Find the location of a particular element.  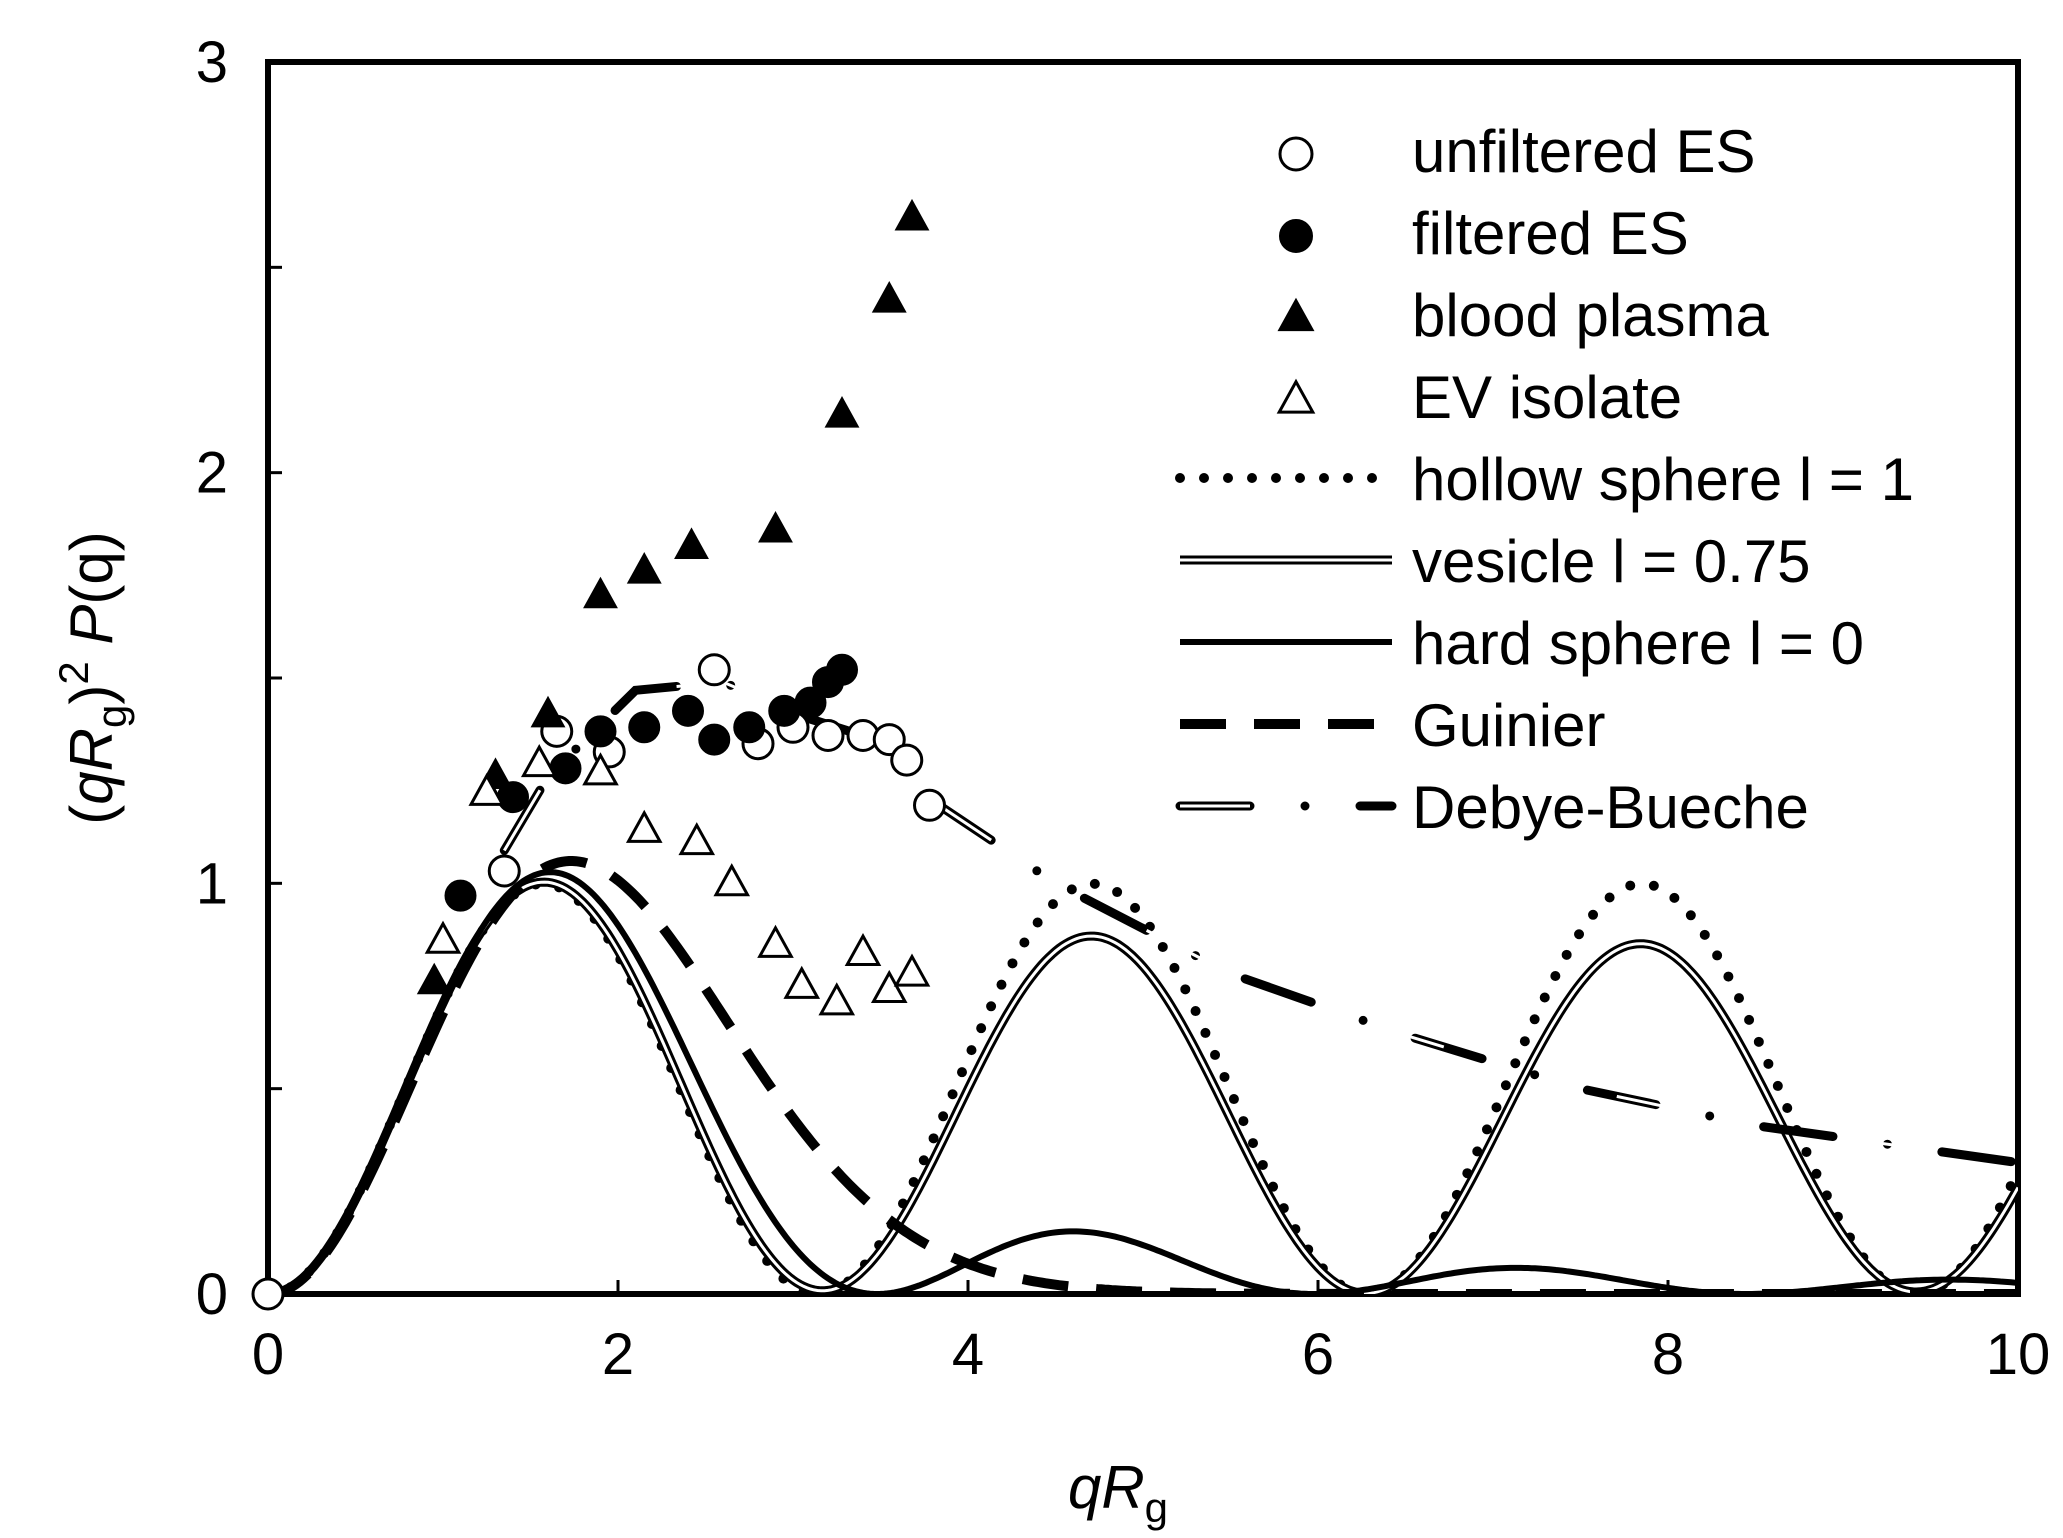

x-axis-title: qRg is located at coordinates (1118, 1492).